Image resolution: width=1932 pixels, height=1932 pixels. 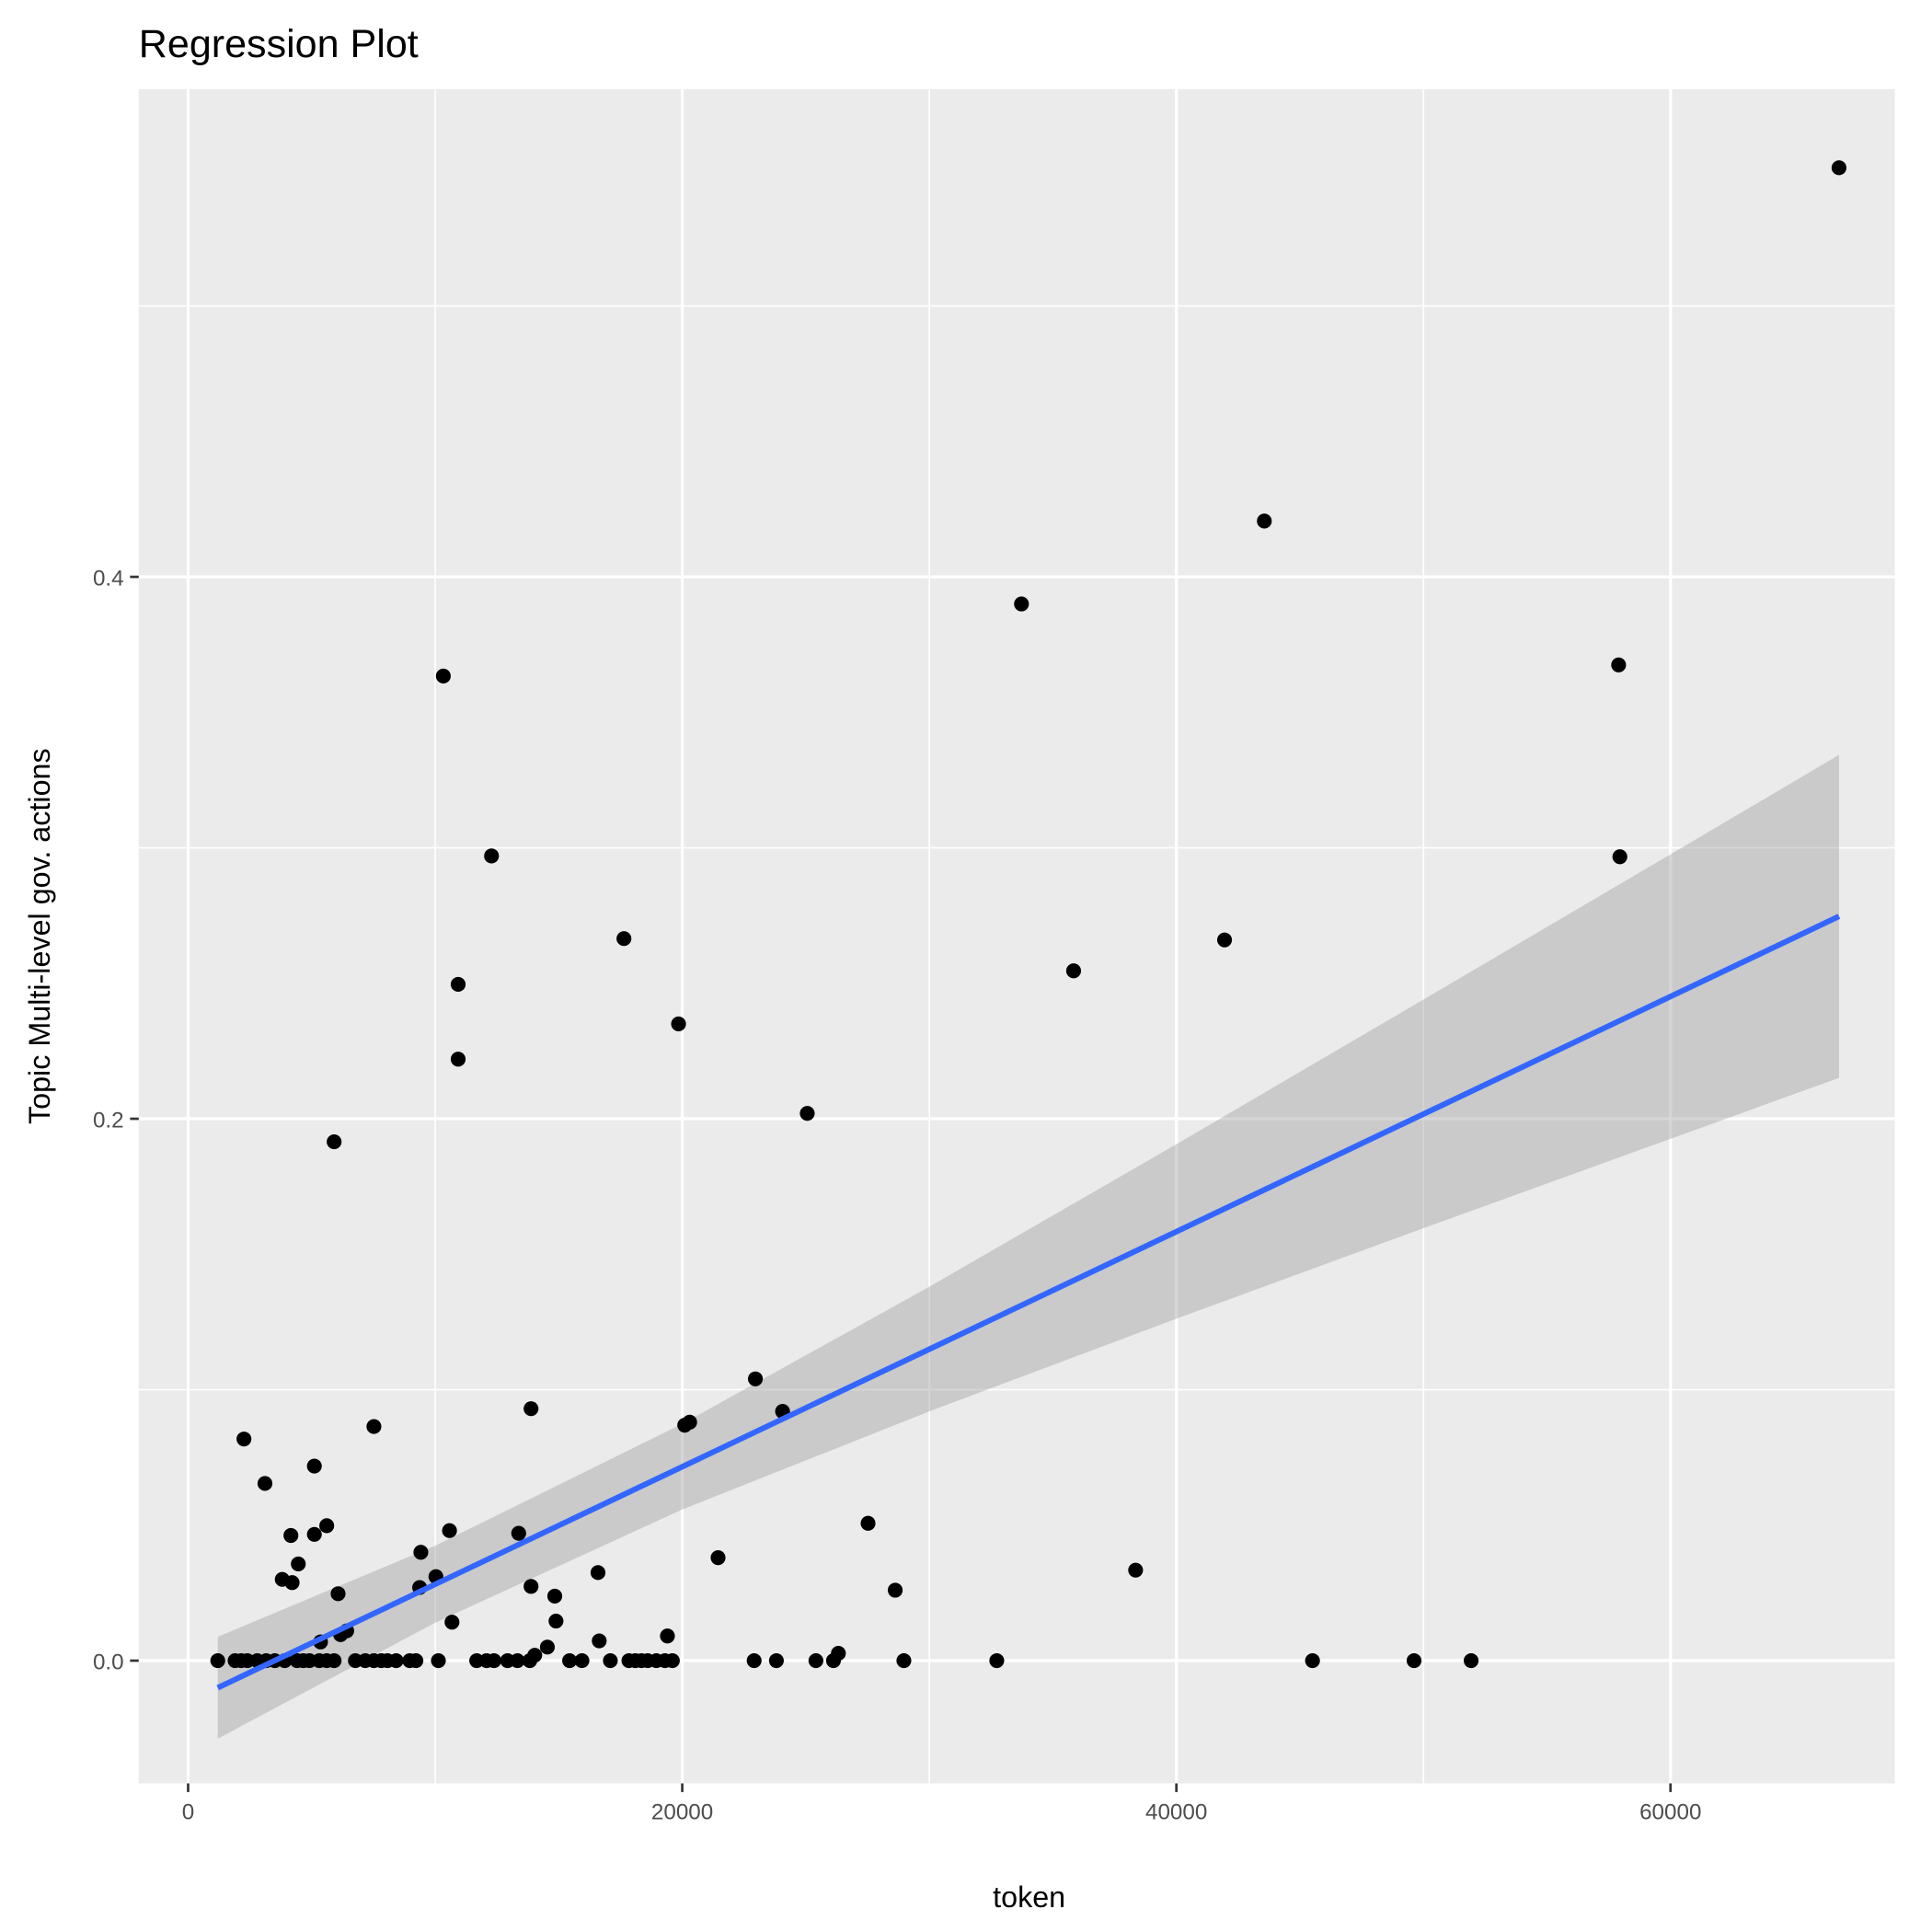 What do you see at coordinates (1670, 1812) in the screenshot?
I see `x-tick-label: 60000` at bounding box center [1670, 1812].